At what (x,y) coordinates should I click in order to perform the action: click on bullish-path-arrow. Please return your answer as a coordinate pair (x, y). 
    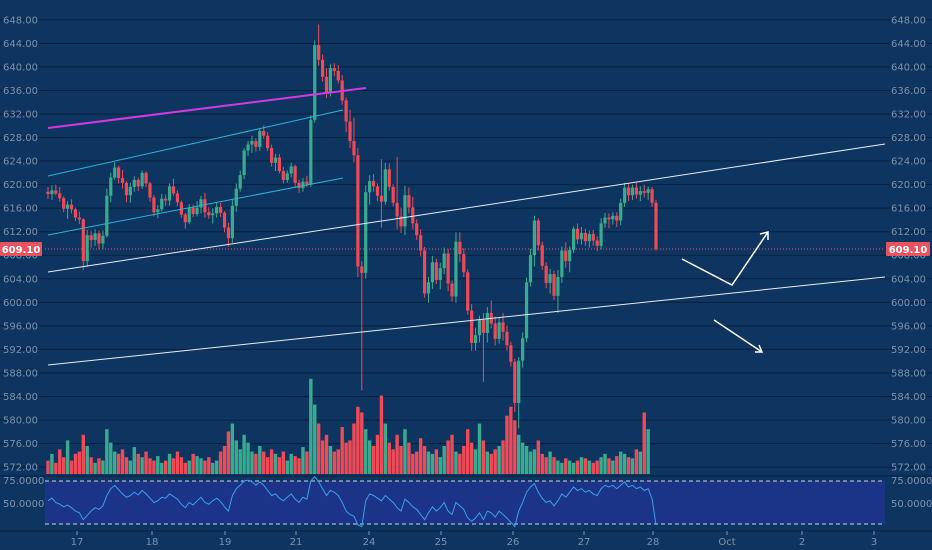
    Looking at the image, I should click on (725, 258).